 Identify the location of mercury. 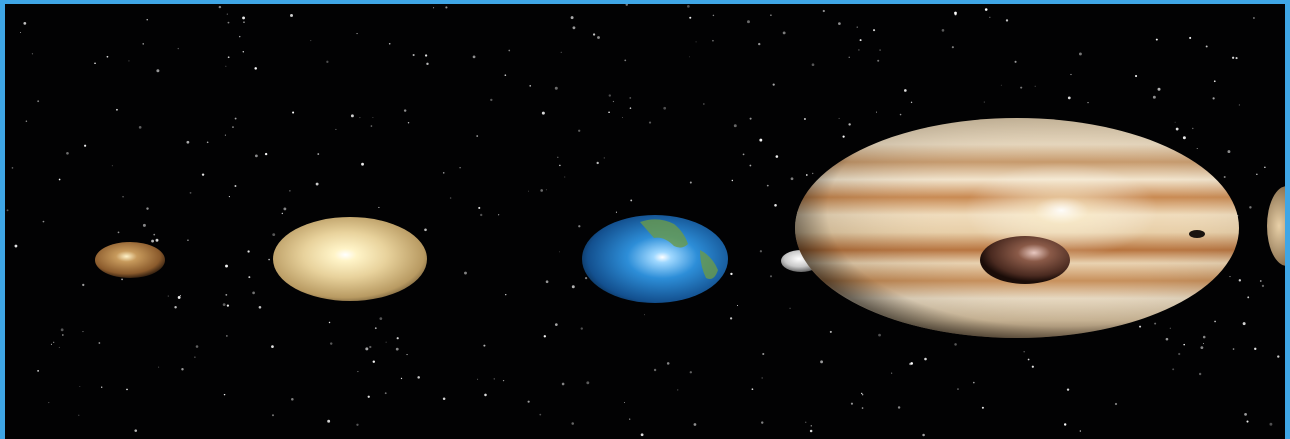
(130, 260).